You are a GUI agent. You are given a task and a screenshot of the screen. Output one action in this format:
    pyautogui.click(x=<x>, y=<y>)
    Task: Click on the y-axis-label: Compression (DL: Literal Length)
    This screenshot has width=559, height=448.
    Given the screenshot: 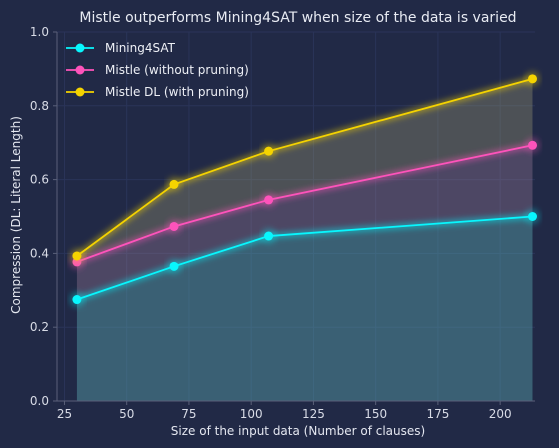 What is the action you would take?
    pyautogui.click(x=16, y=215)
    